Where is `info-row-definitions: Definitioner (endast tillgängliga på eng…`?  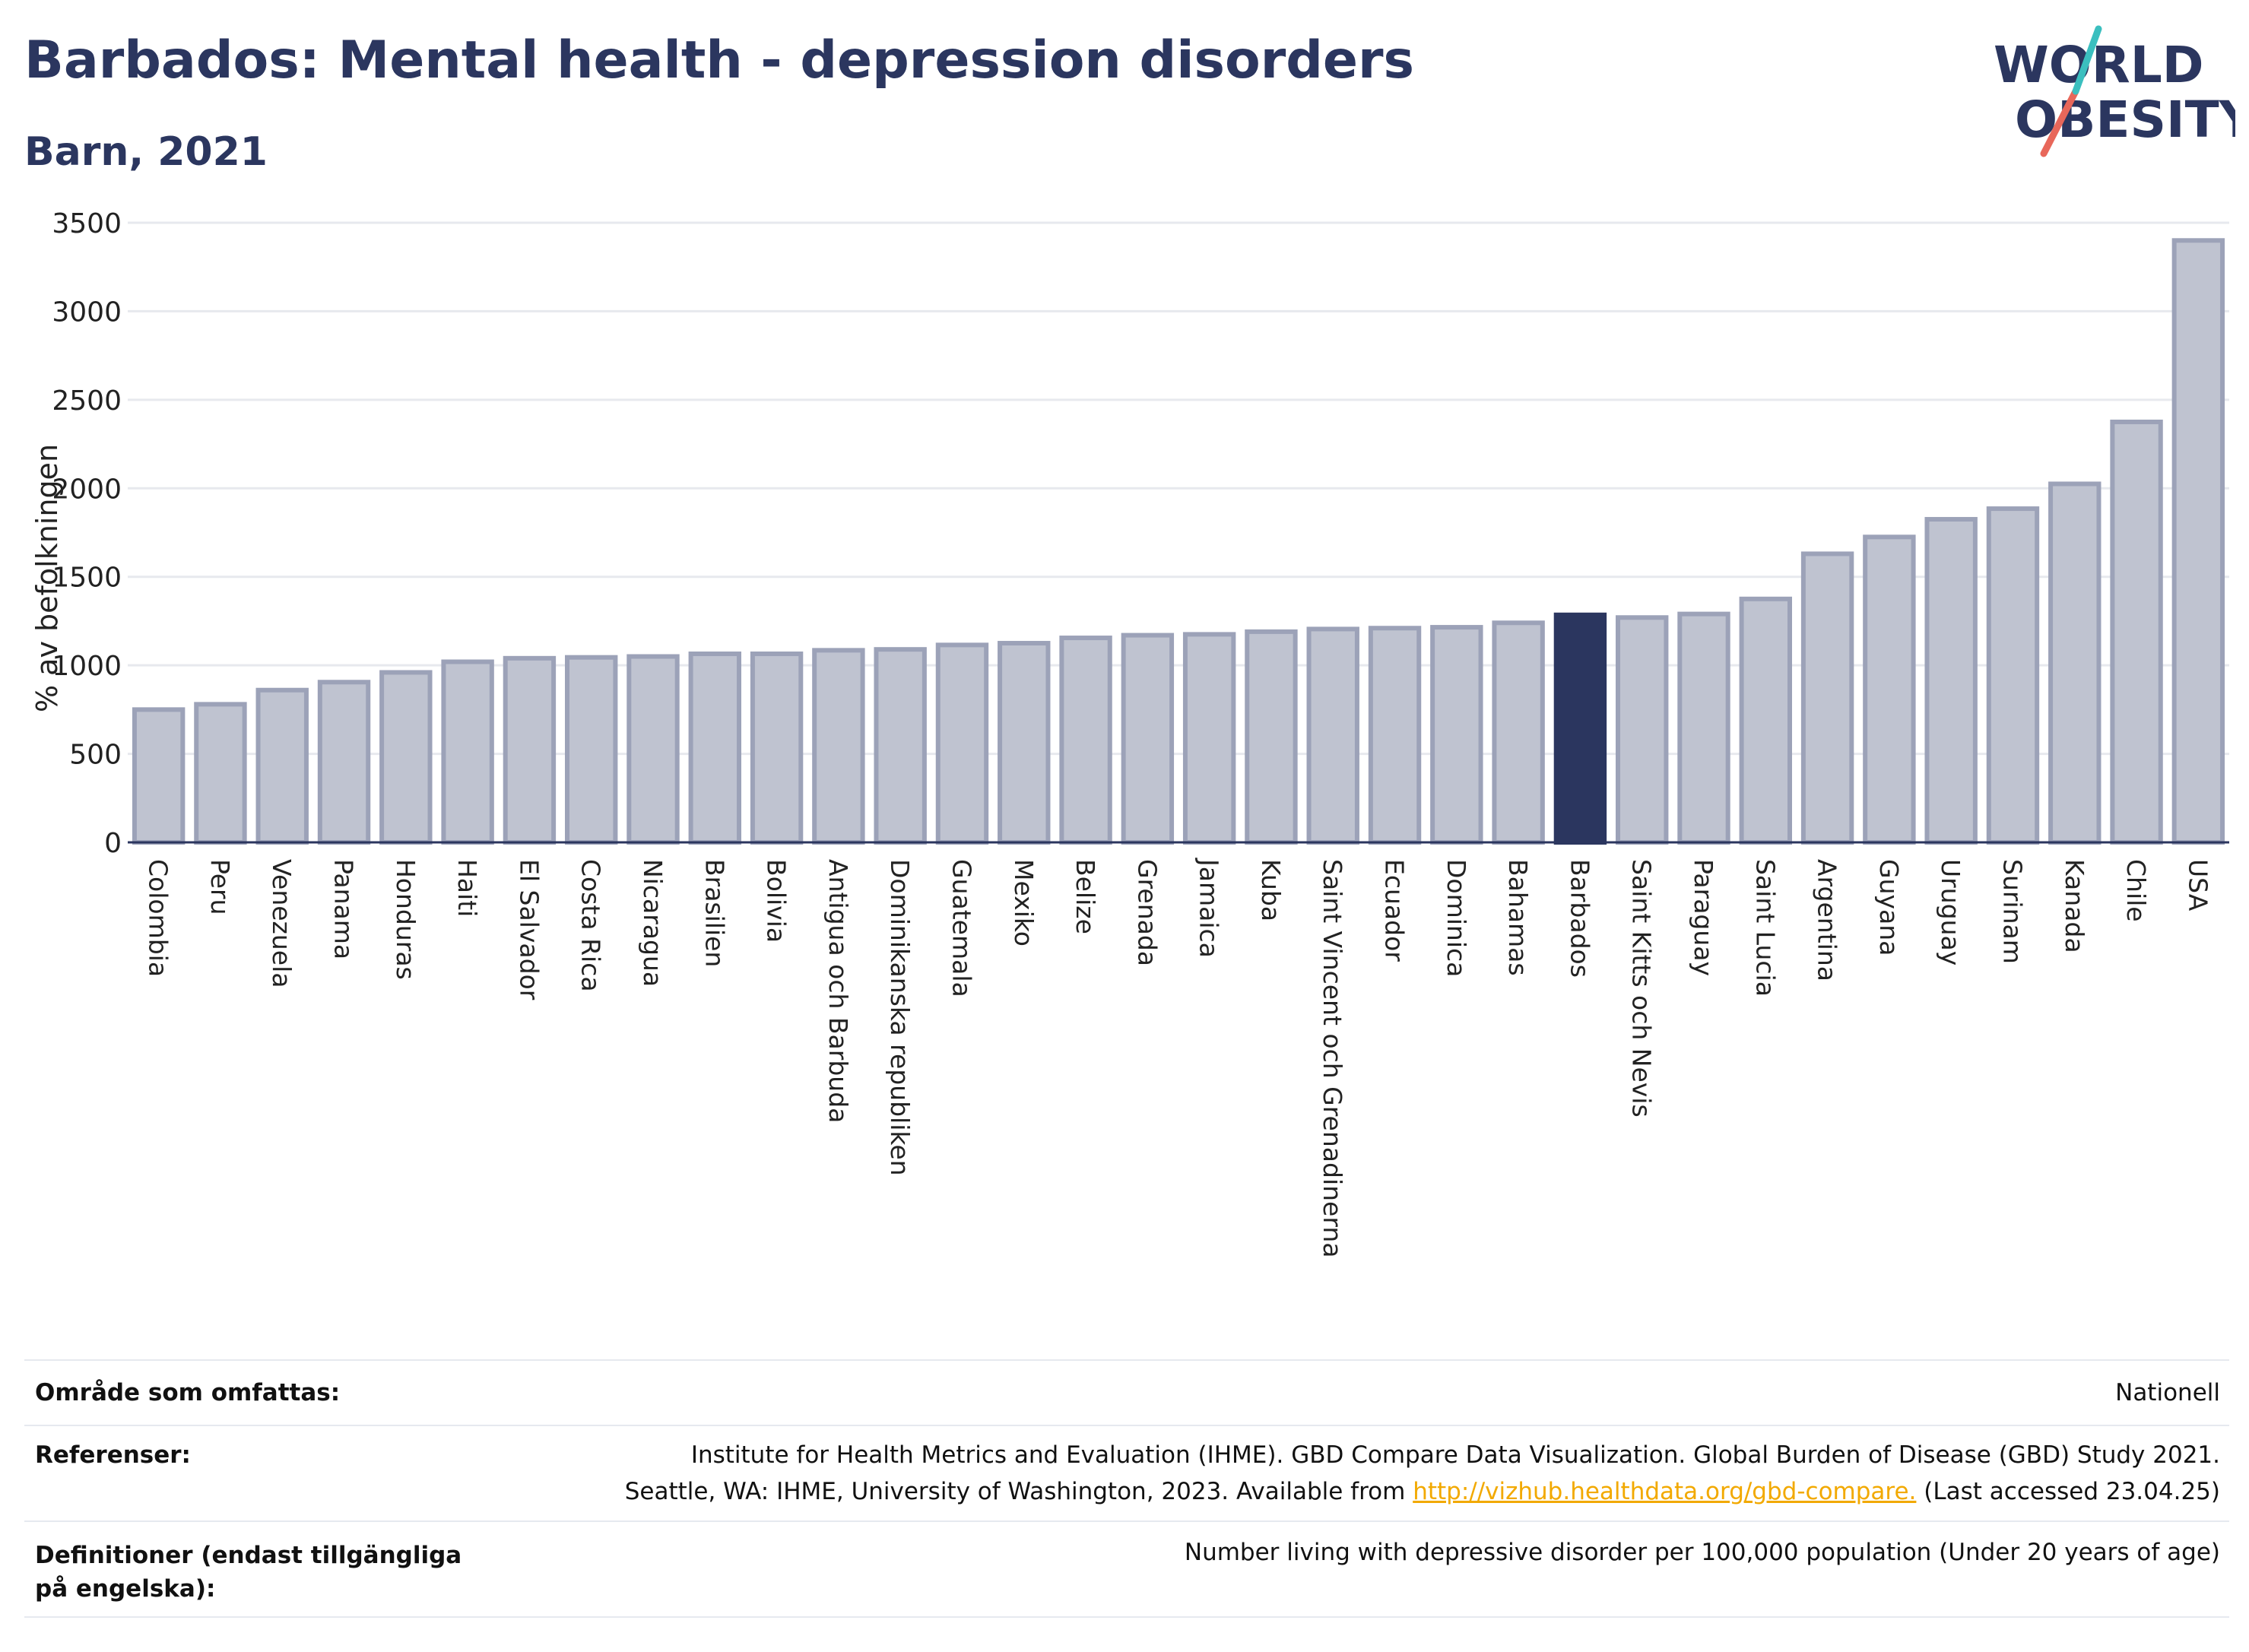
info-row-definitions: Definitioner (endast tillgängliga på eng… is located at coordinates (1126, 1569).